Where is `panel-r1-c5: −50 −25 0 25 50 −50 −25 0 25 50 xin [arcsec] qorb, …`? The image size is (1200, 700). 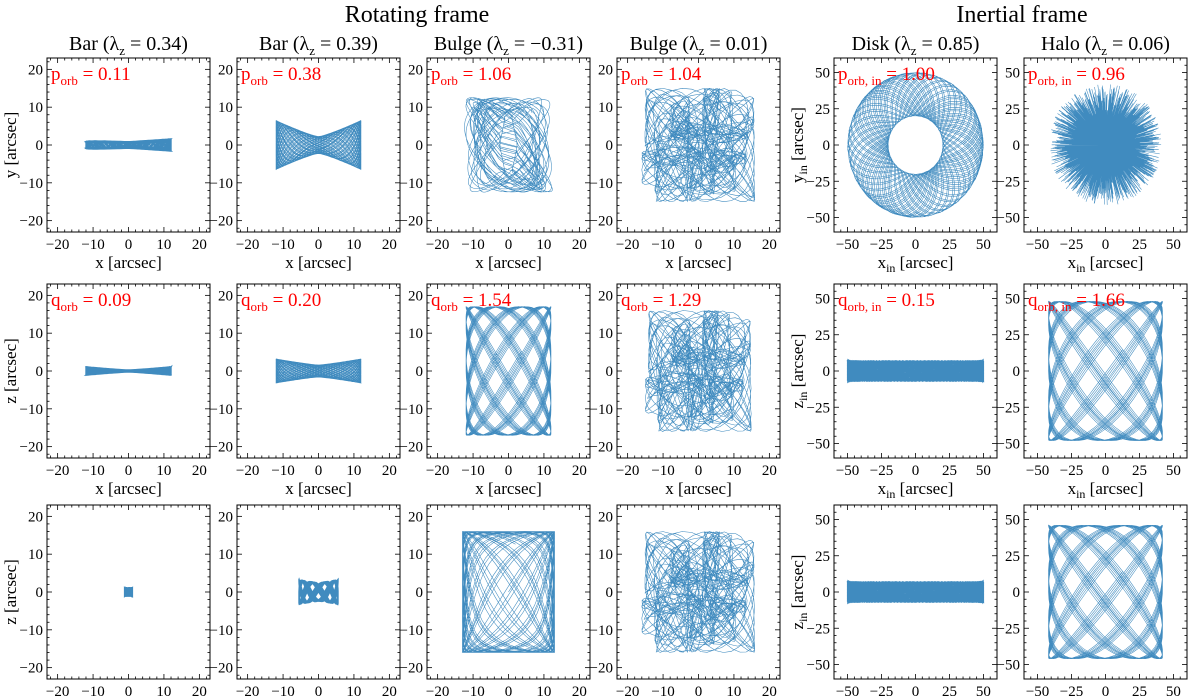
panel-r1-c5: −50 −25 0 25 50 −50 −25 0 25 50 xin [arcsec] qorb, … is located at coordinates (1092, 392).